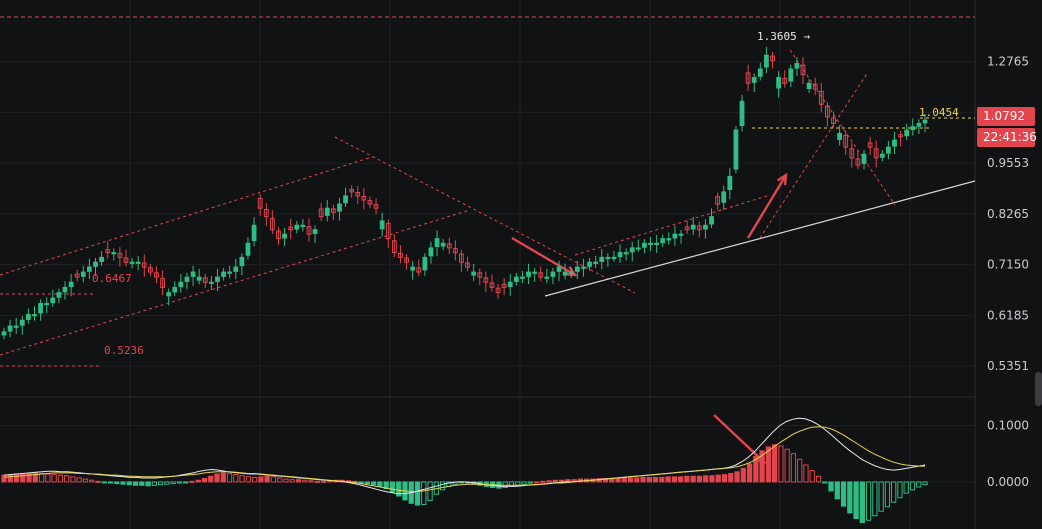 The width and height of the screenshot is (1042, 529). I want to click on descending-trend-line, so click(485, 215).